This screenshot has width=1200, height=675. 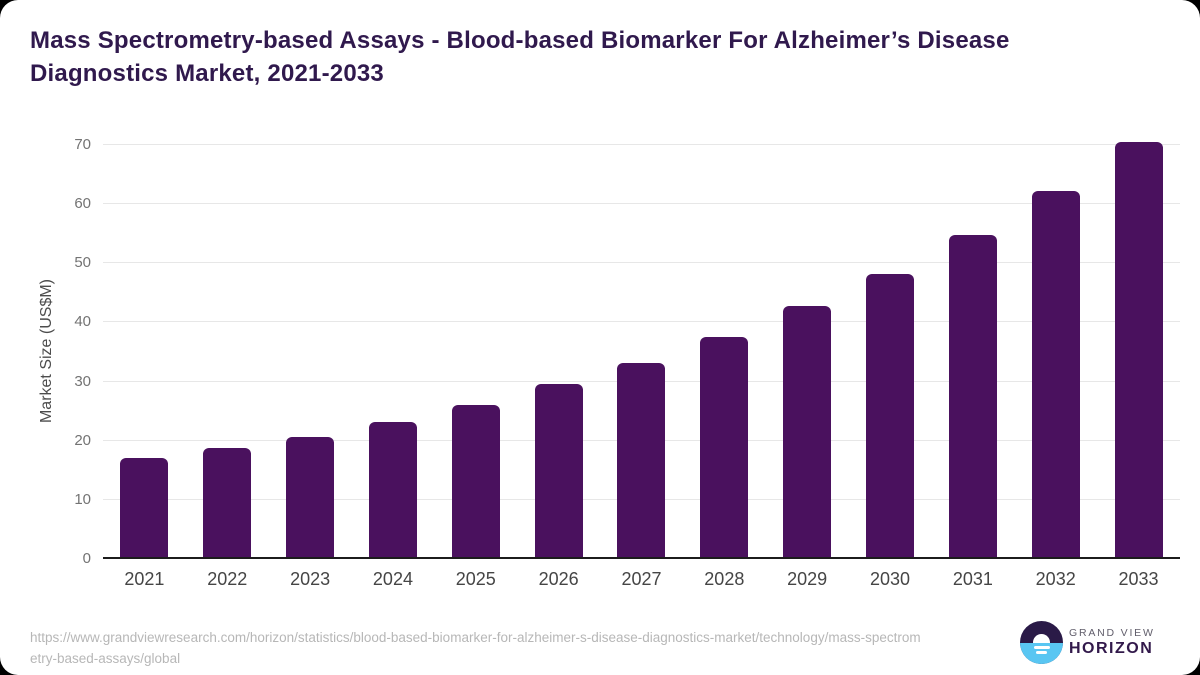 I want to click on brand-logo: GRAND VIEW HORIZON, so click(x=1102, y=643).